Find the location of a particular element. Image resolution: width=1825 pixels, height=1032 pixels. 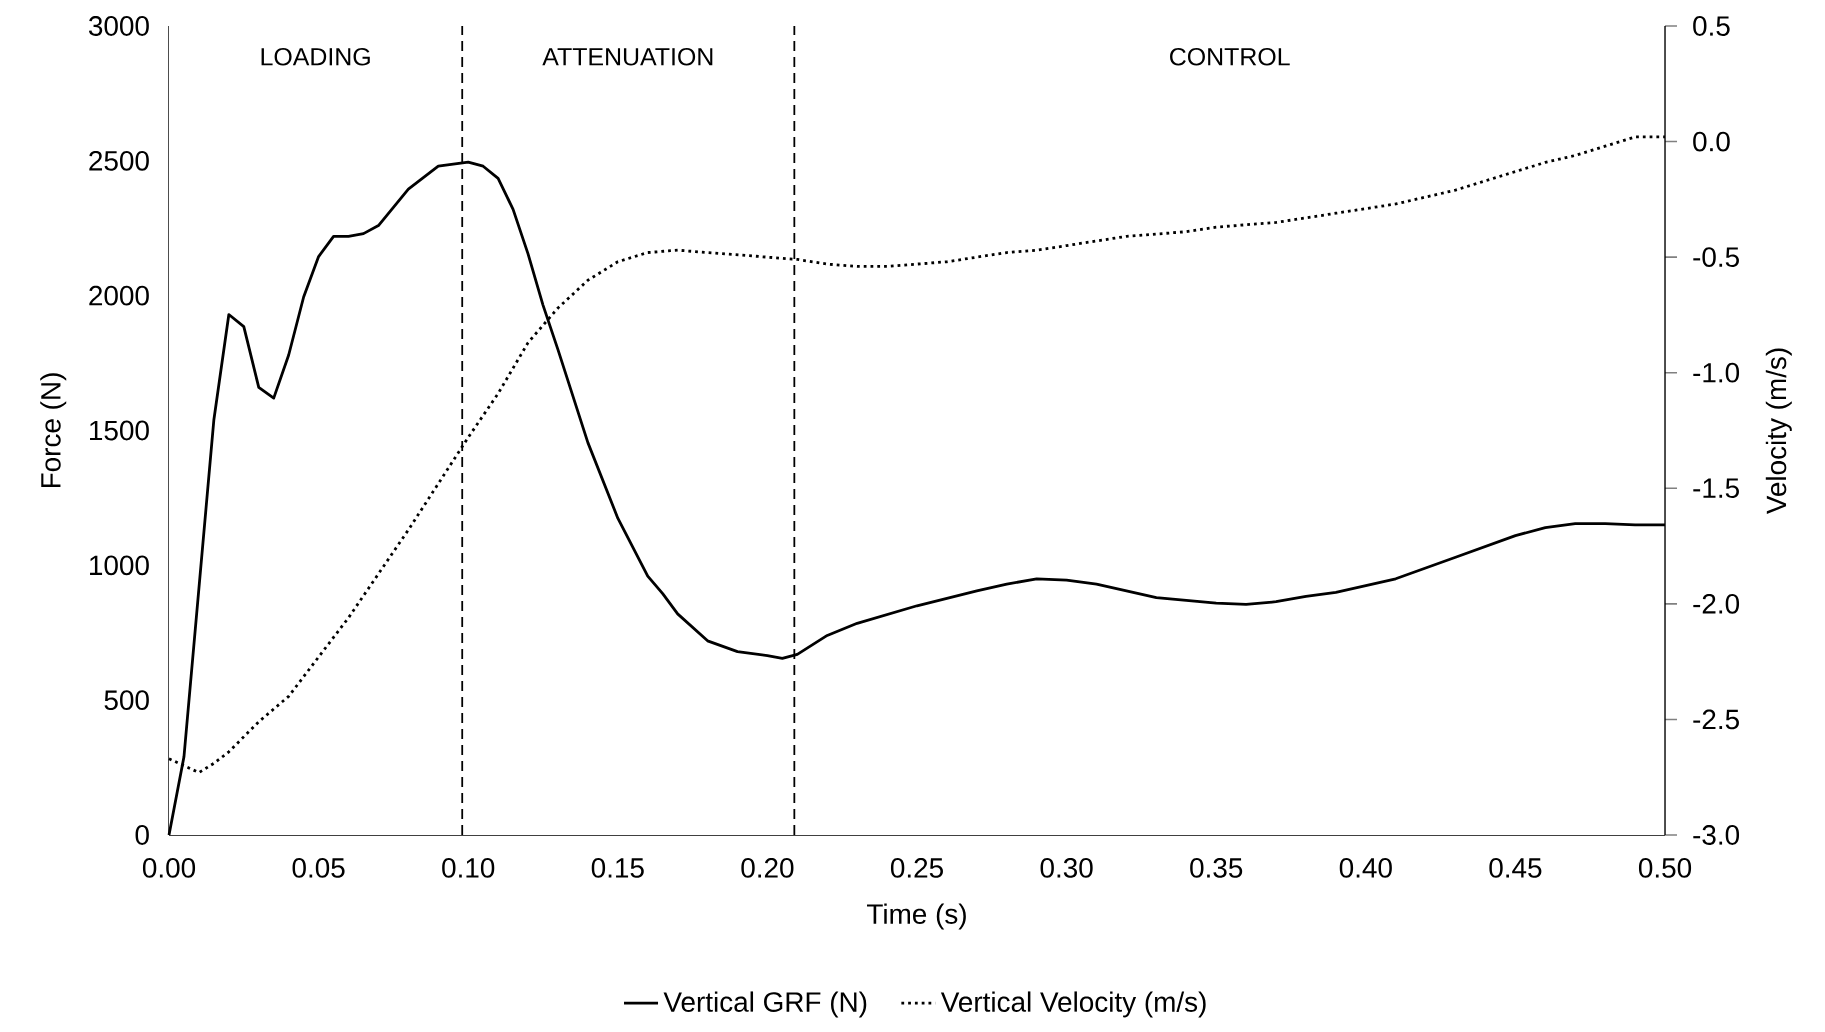

legend-label: Vertical GRF (N) is located at coordinates (765, 1004).